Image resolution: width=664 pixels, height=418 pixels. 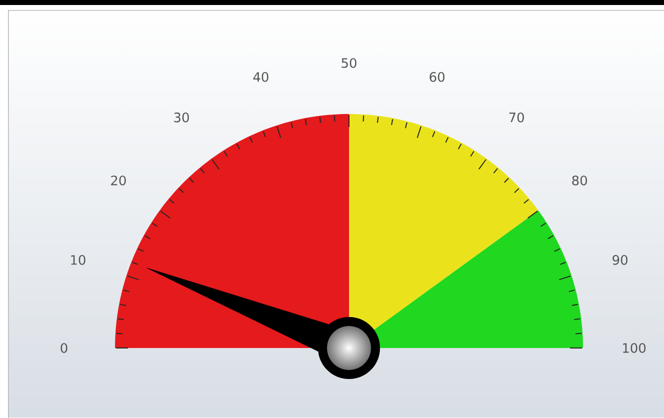 What do you see at coordinates (437, 77) in the screenshot?
I see `text: 60` at bounding box center [437, 77].